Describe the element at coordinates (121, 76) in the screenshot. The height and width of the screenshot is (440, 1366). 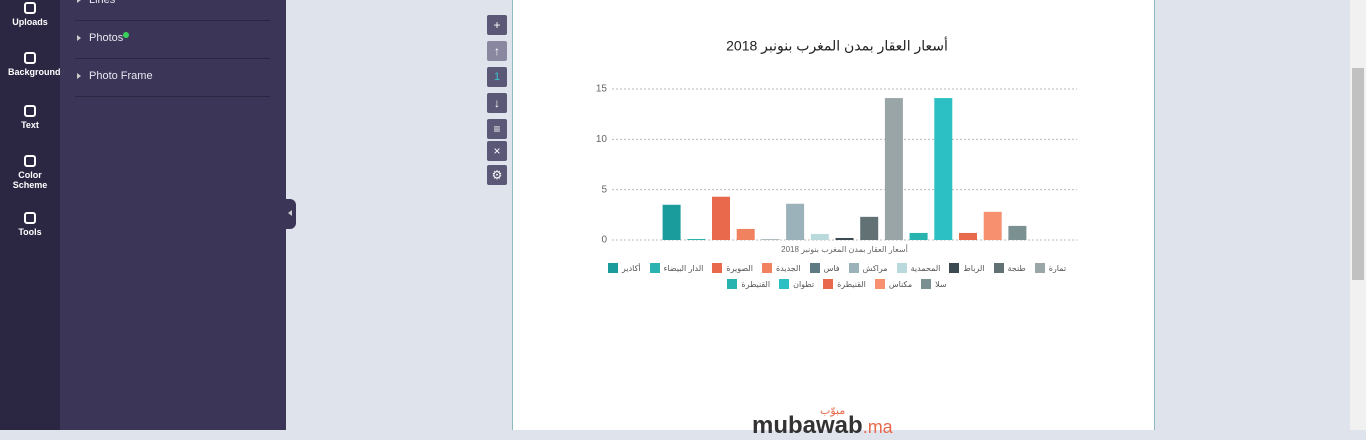
I see `panel-label: Photo Frame` at that location.